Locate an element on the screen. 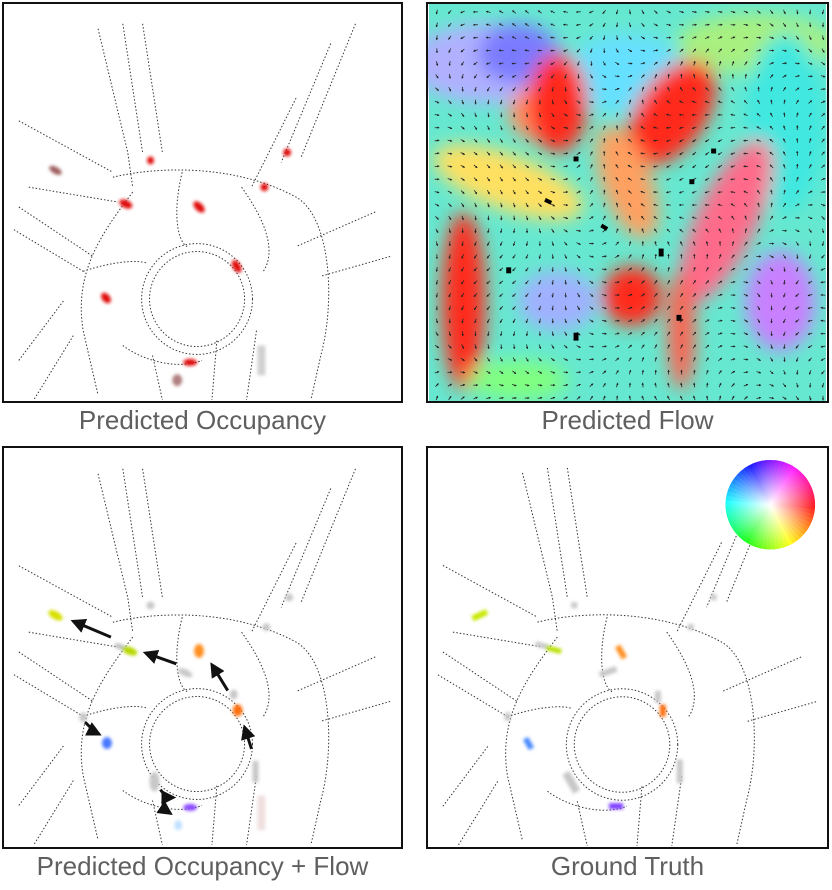 This screenshot has height=890, width=832. agent-marker is located at coordinates (679, 317).